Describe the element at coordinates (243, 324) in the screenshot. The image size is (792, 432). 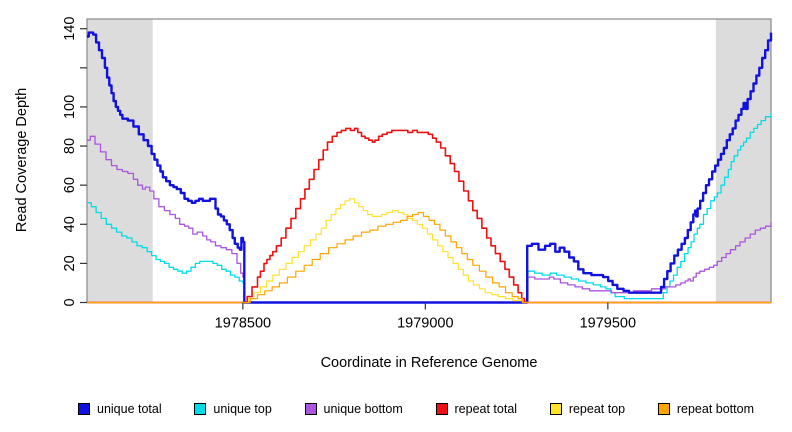
I see `x-tick-label: 1978500` at that location.